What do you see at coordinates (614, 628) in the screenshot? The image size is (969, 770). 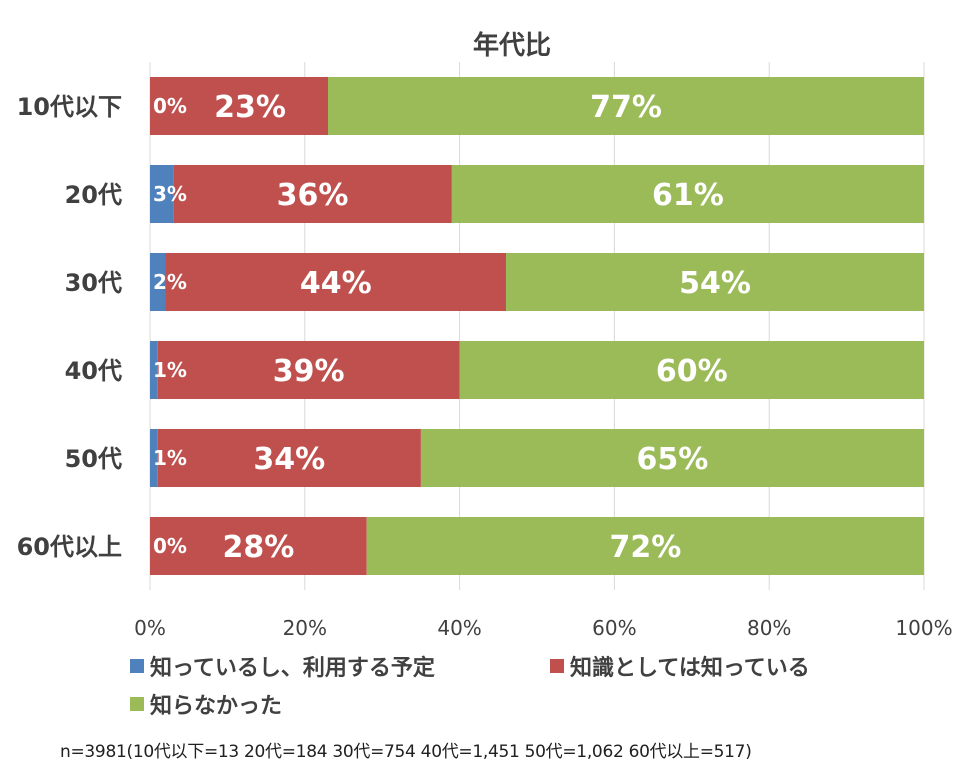 I see `x-tick-label: 60%` at bounding box center [614, 628].